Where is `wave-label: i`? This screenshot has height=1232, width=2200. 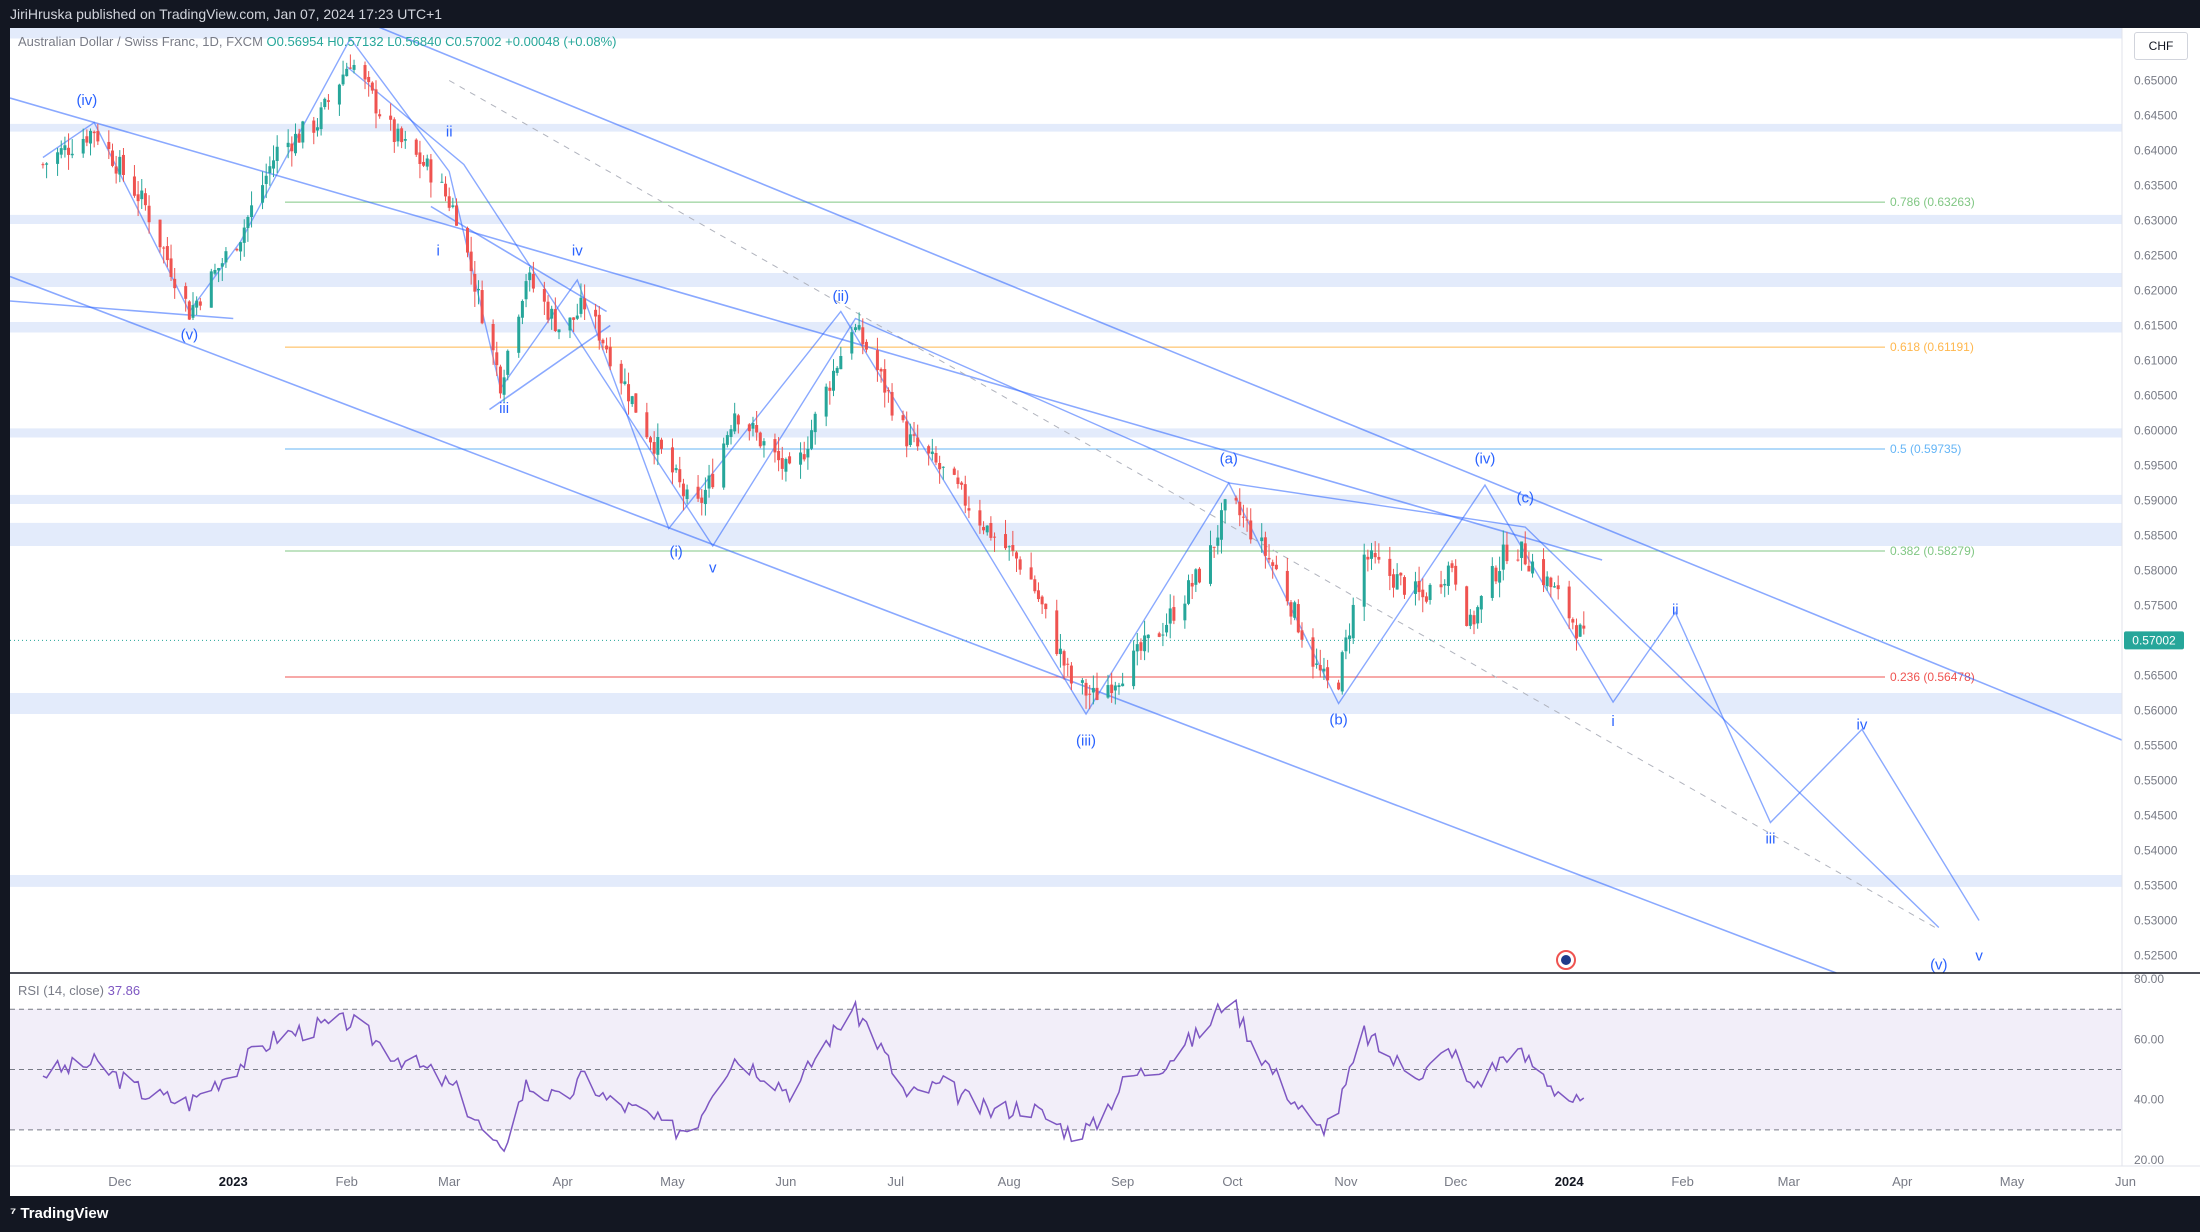 wave-label: i is located at coordinates (438, 251).